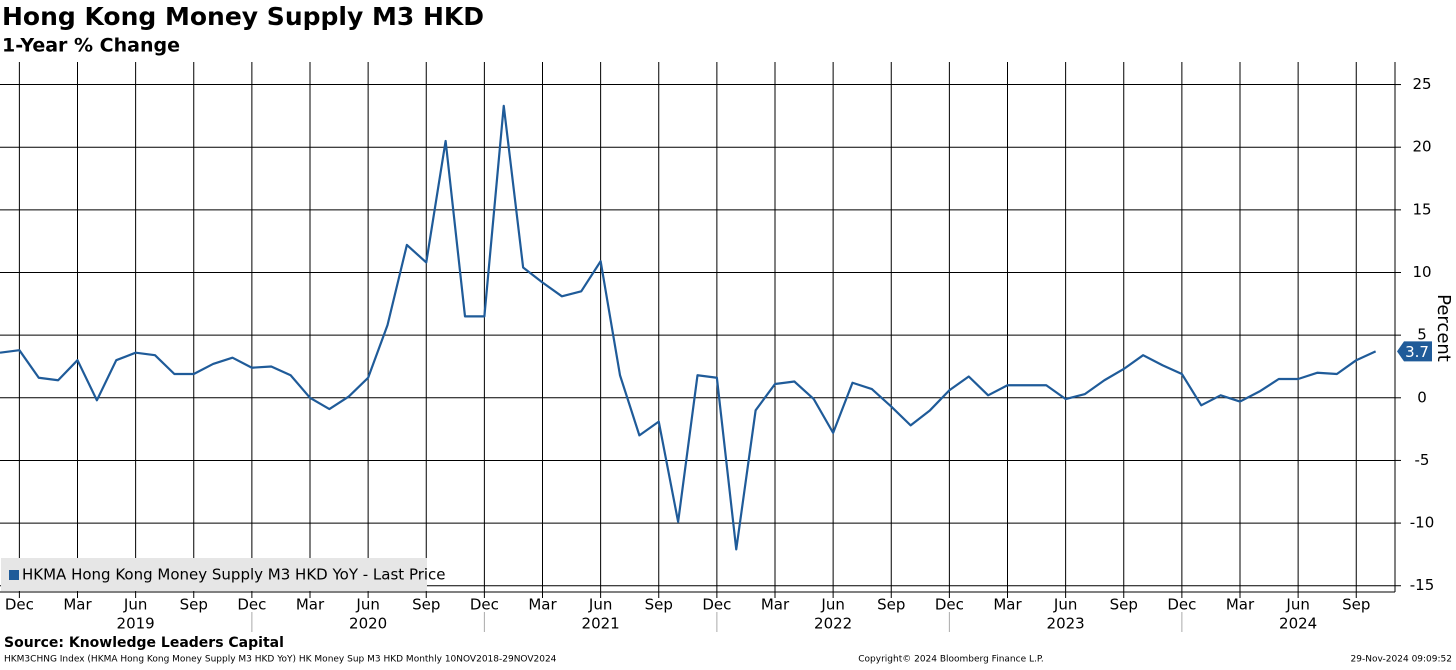 This screenshot has height=670, width=1456. I want to click on y-axis-label: Percent, so click(1443, 328).